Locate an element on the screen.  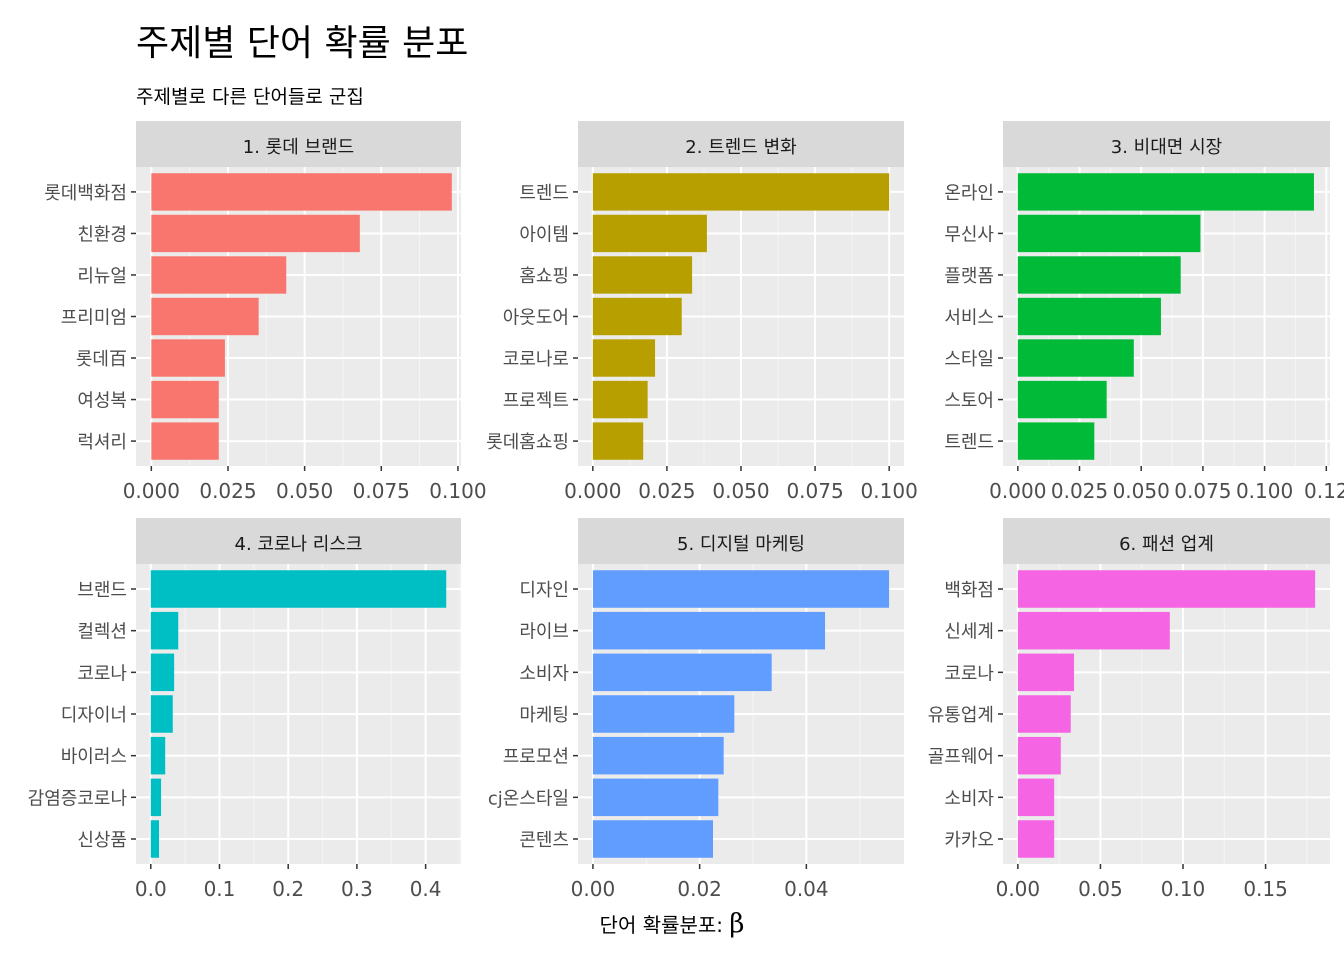
x-tick-label: 0.12 is located at coordinates (1324, 491).